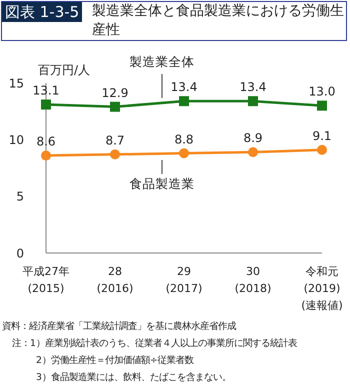 This screenshot has width=350, height=390. Describe the element at coordinates (64, 70) in the screenshot. I see `y-axis-title: 百万円/人` at that location.